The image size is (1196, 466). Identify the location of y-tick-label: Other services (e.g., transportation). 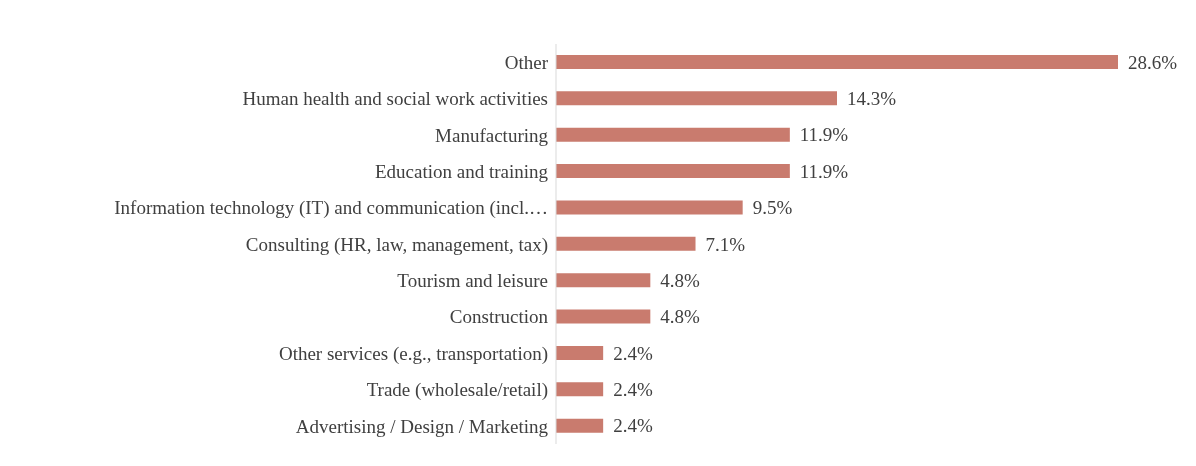
(413, 353).